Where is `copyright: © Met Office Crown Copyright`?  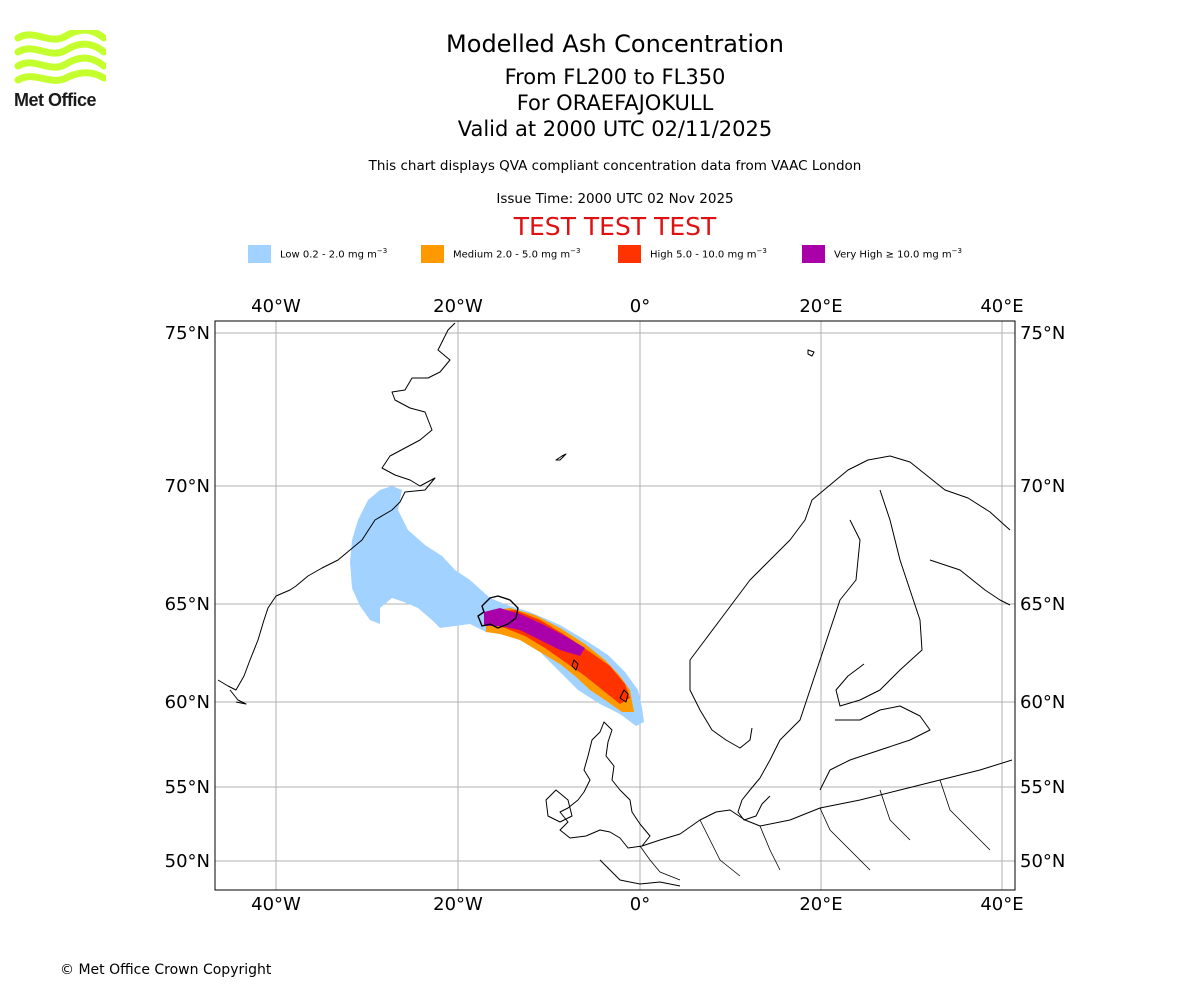 copyright: © Met Office Crown Copyright is located at coordinates (166, 970).